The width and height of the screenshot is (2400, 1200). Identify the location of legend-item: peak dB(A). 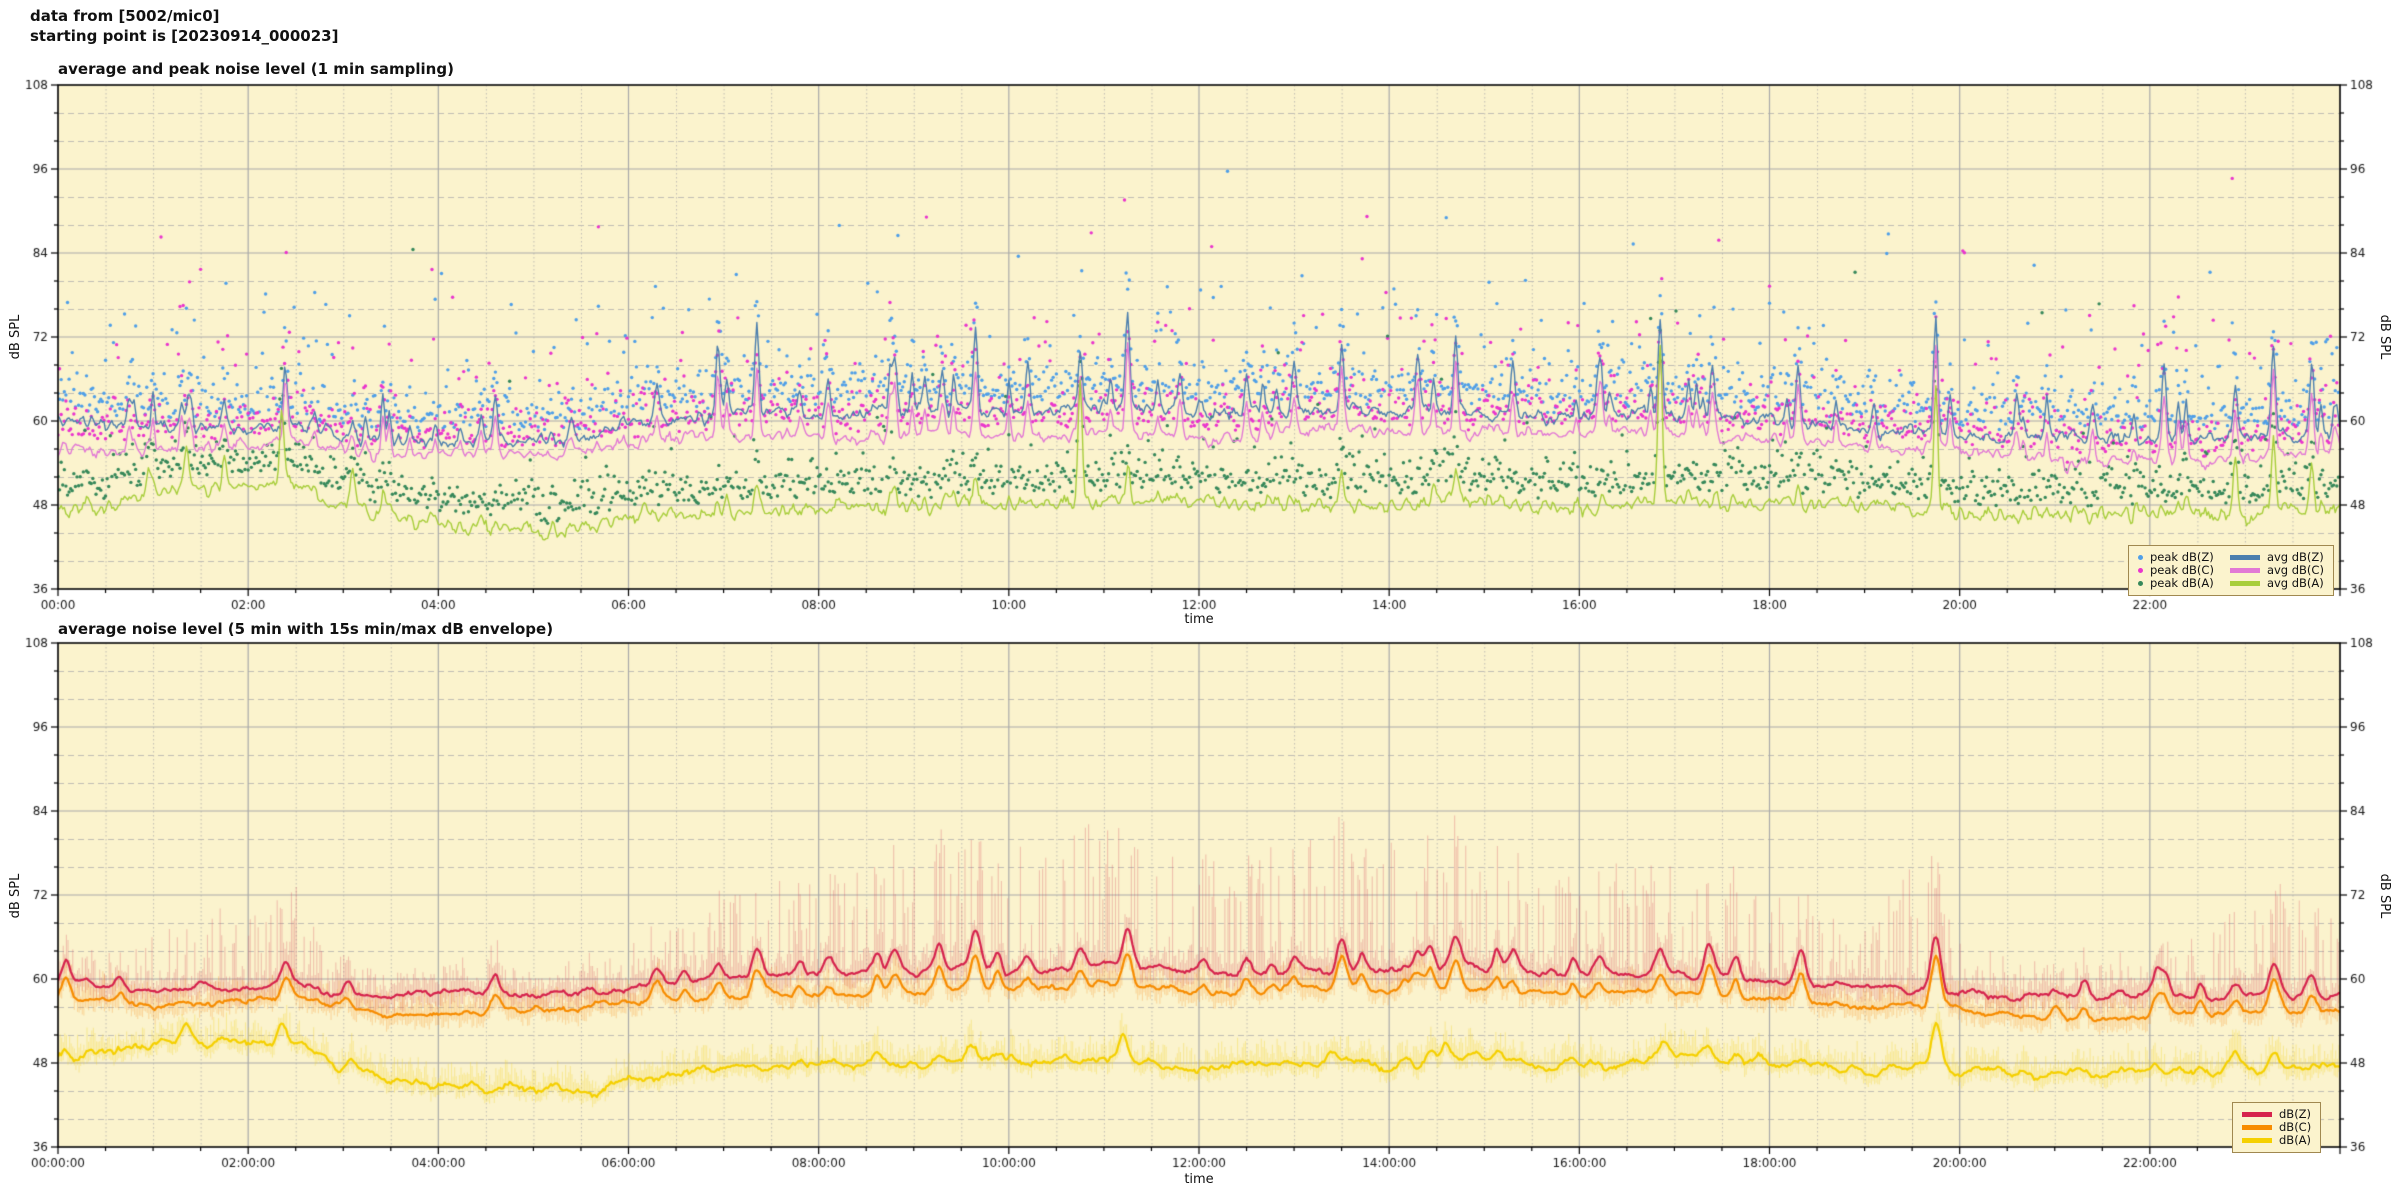
(2176, 583).